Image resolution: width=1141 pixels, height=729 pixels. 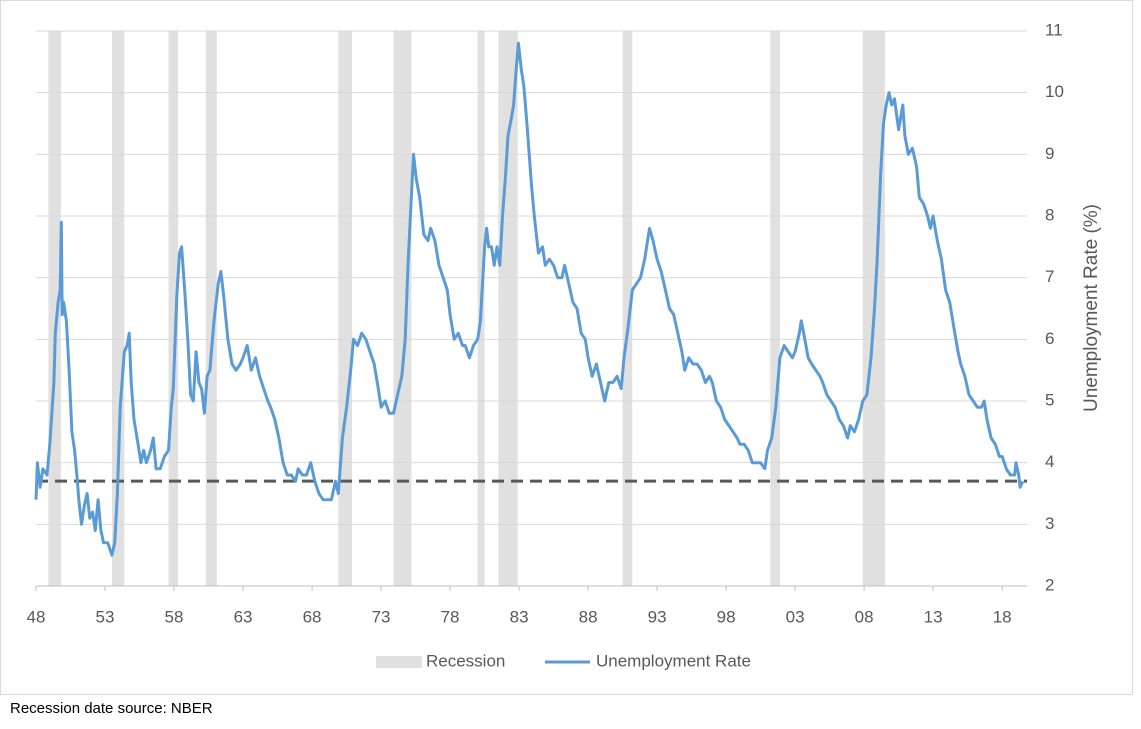 What do you see at coordinates (1049, 338) in the screenshot?
I see `y-tick-label: 6` at bounding box center [1049, 338].